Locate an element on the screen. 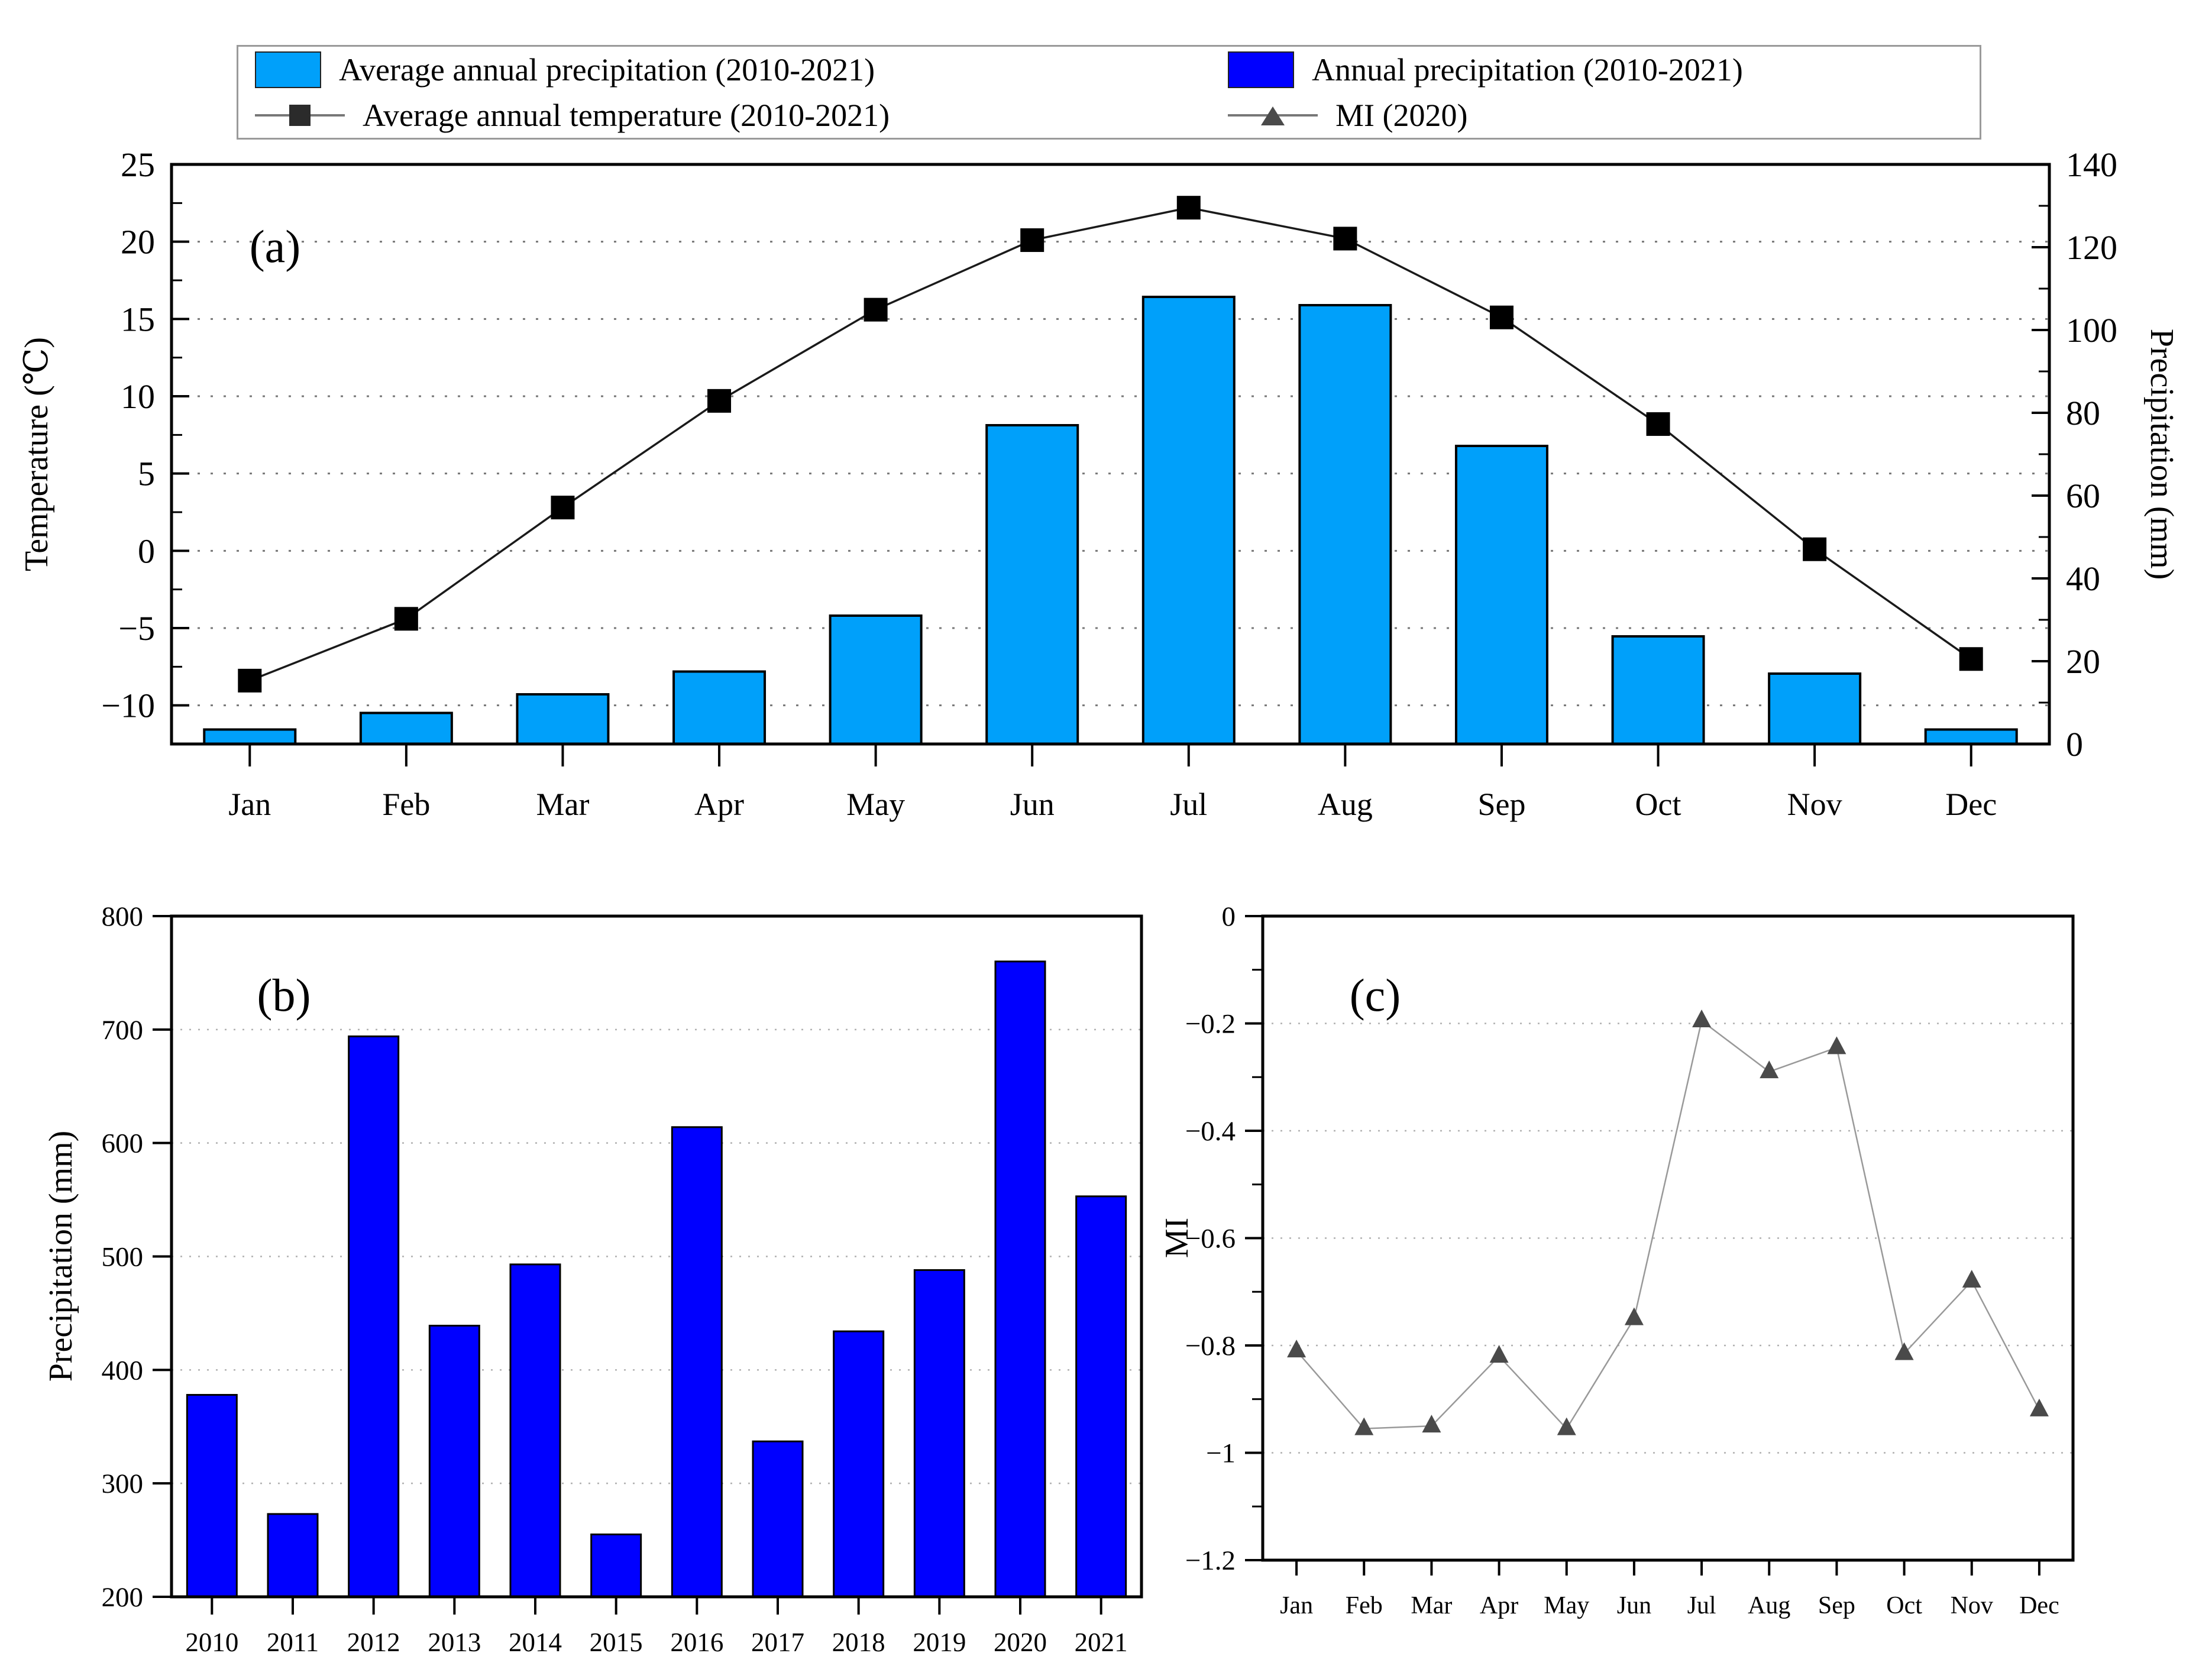  svg-text: 2020 is located at coordinates (1020, 1640).